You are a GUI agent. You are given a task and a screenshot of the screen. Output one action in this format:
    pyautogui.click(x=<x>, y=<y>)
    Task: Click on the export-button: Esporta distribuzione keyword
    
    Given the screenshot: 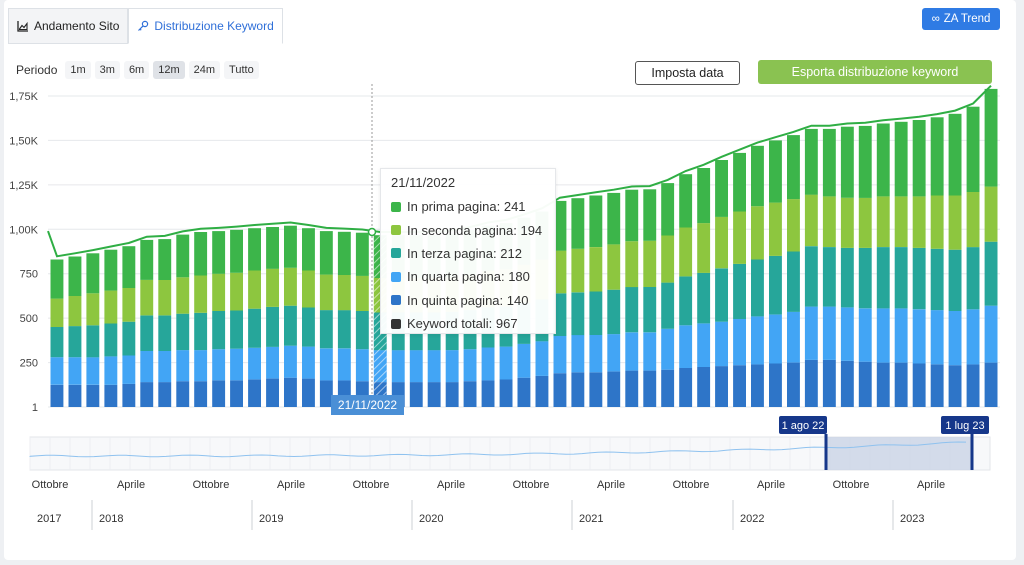 What is the action you would take?
    pyautogui.click(x=875, y=72)
    